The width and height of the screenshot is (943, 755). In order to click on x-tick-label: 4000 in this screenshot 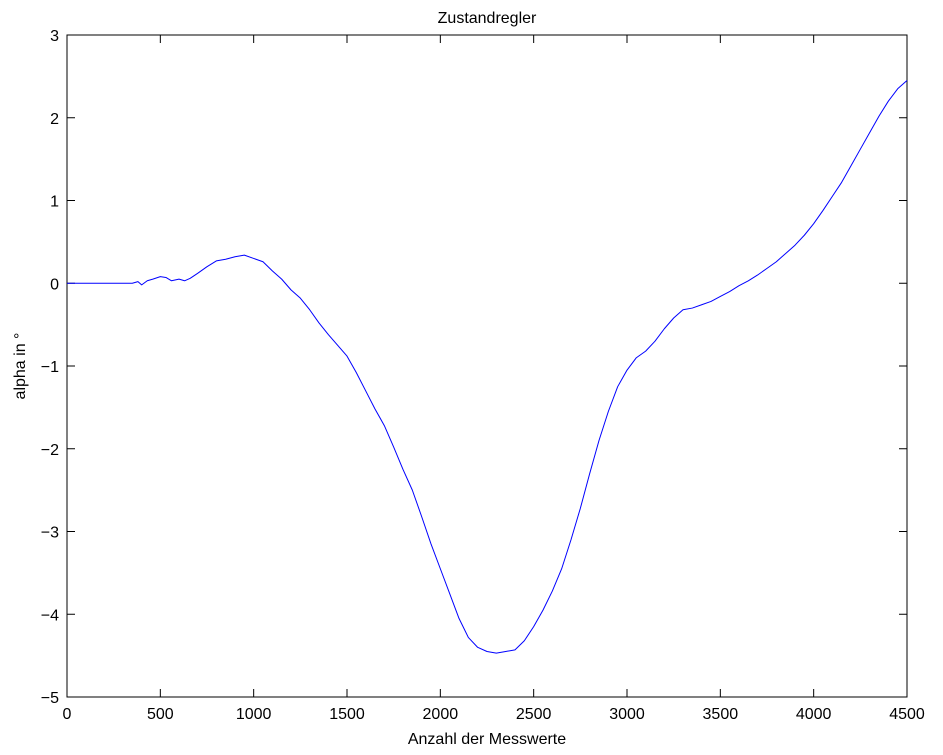, I will do `click(814, 714)`.